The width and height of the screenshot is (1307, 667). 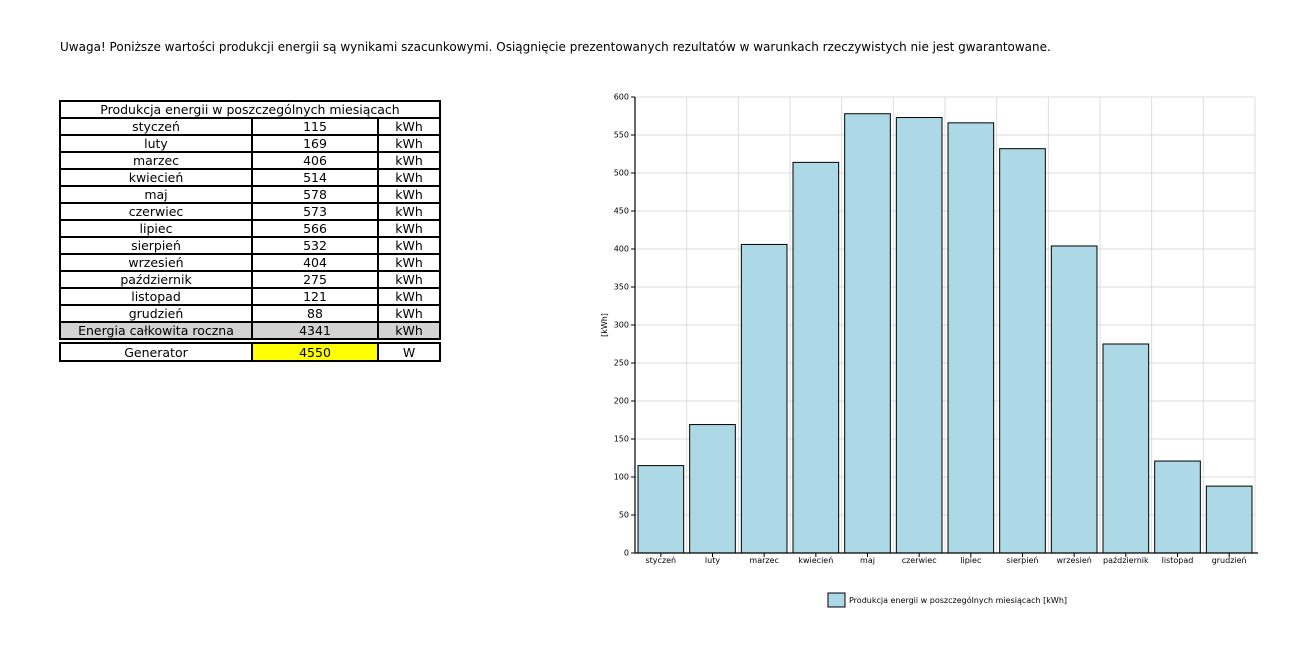 I want to click on table-row: marzec 406 kWh, so click(x=250, y=160).